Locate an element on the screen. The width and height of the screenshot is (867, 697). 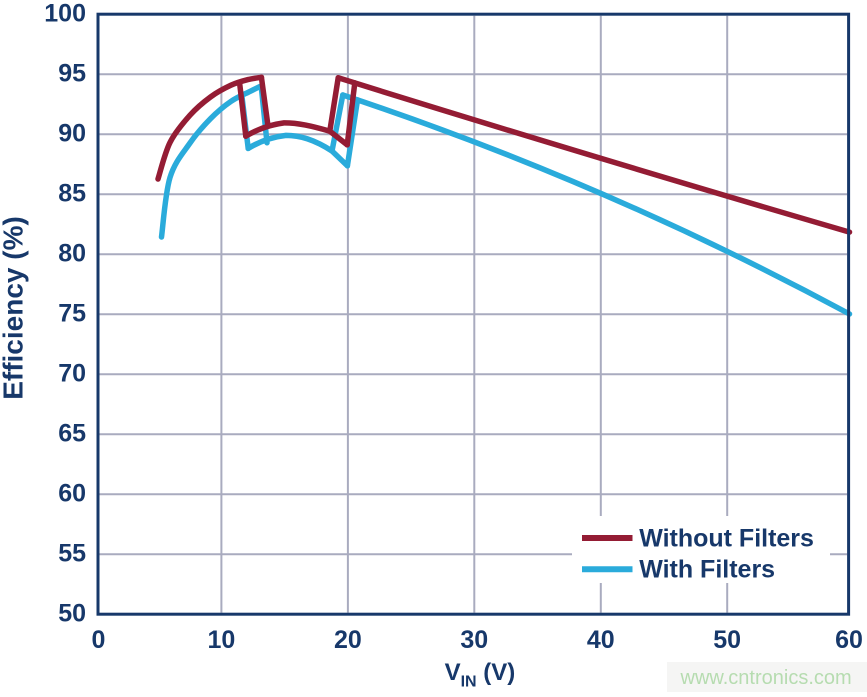
svg-text: 80 is located at coordinates (72, 254).